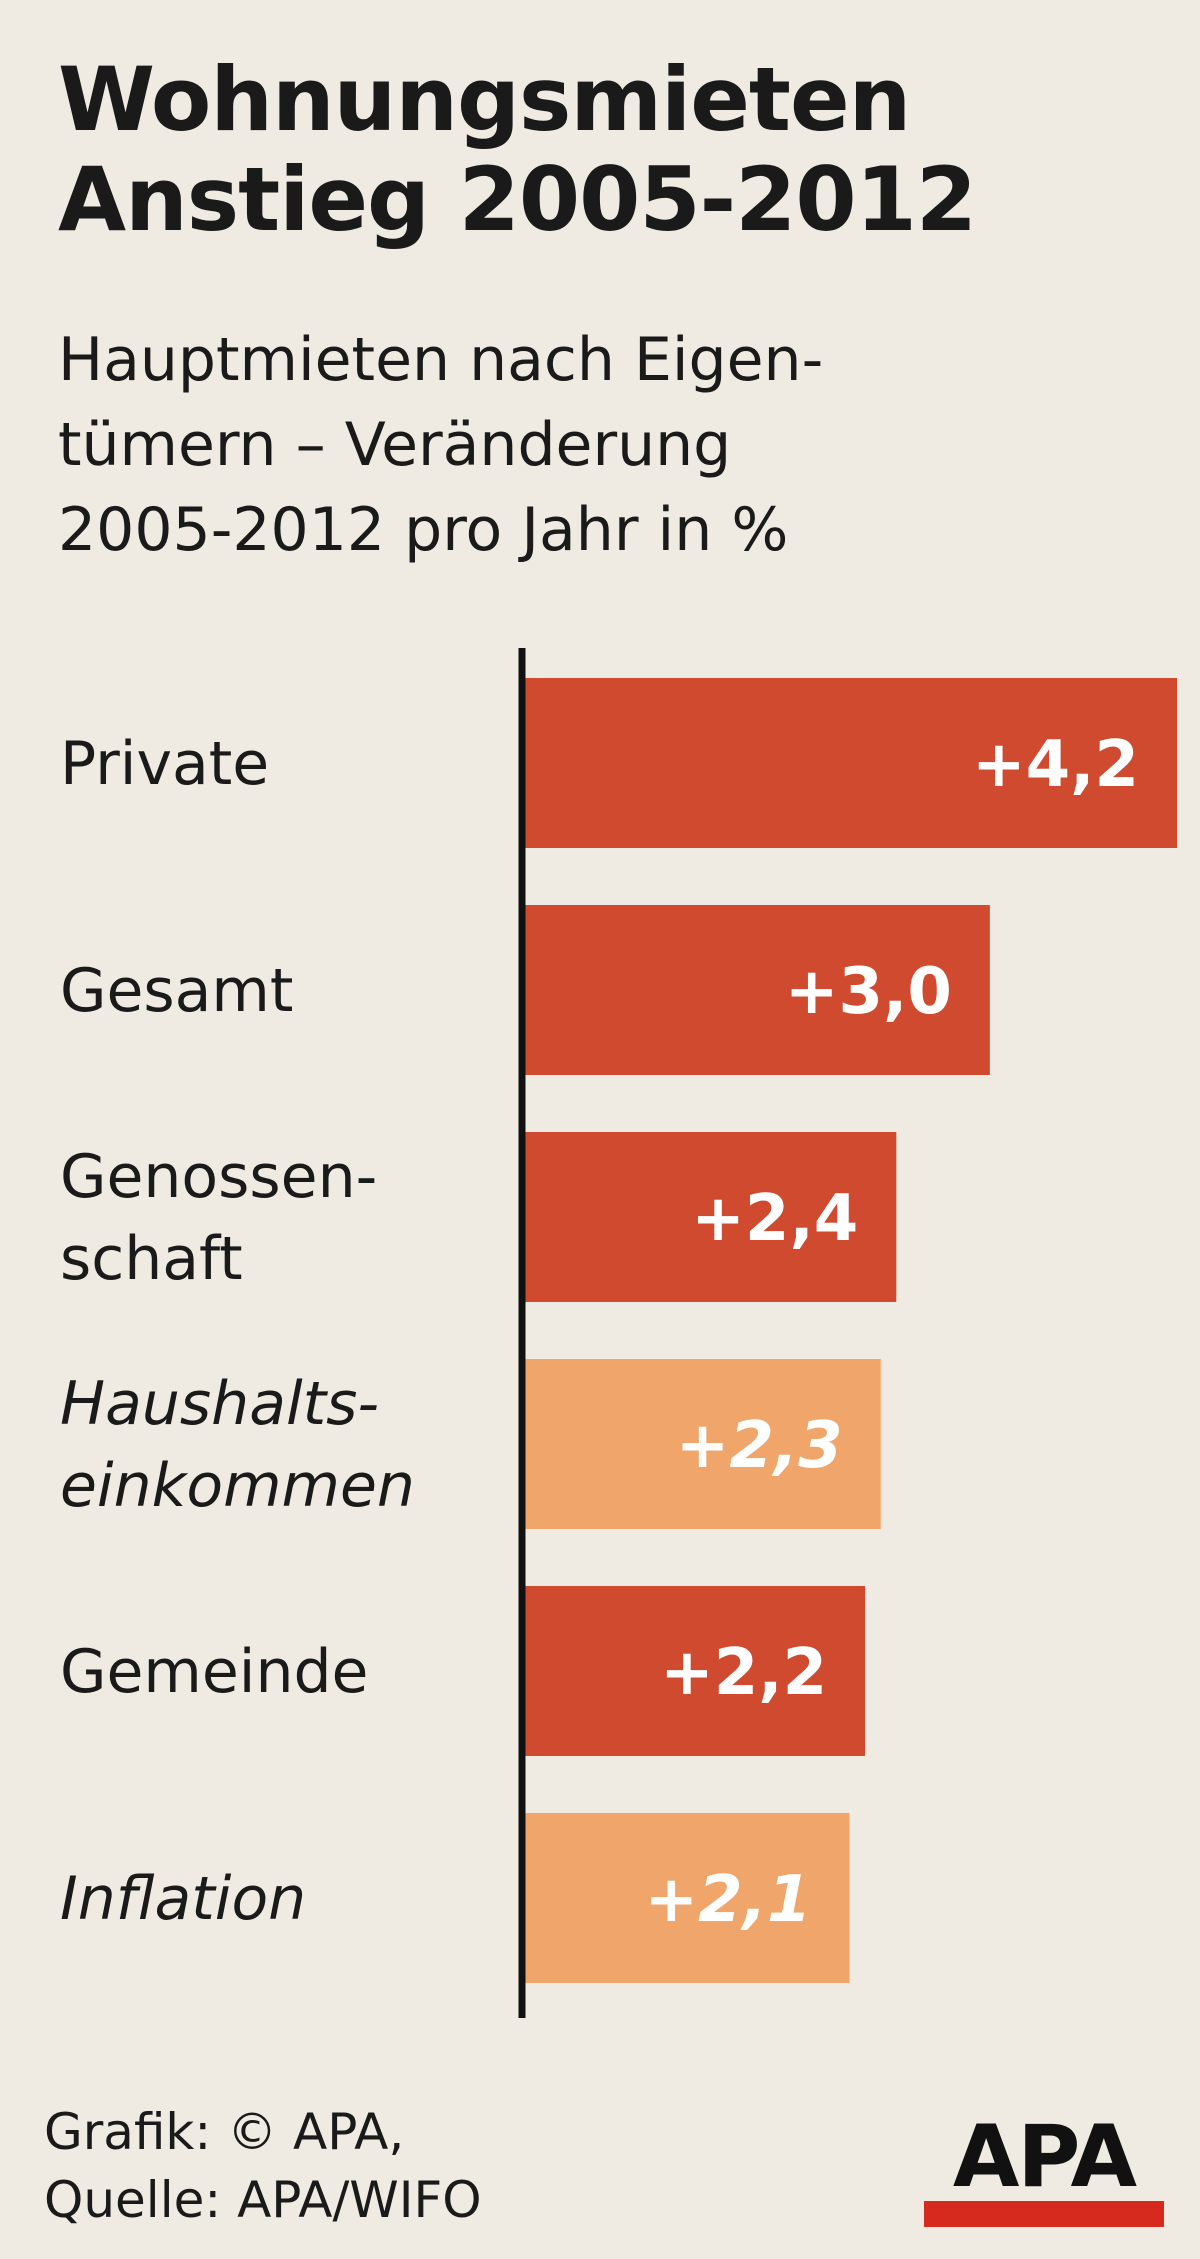 Image resolution: width=1200 pixels, height=2259 pixels. What do you see at coordinates (183, 1899) in the screenshot?
I see `category-label-5: Inflation` at bounding box center [183, 1899].